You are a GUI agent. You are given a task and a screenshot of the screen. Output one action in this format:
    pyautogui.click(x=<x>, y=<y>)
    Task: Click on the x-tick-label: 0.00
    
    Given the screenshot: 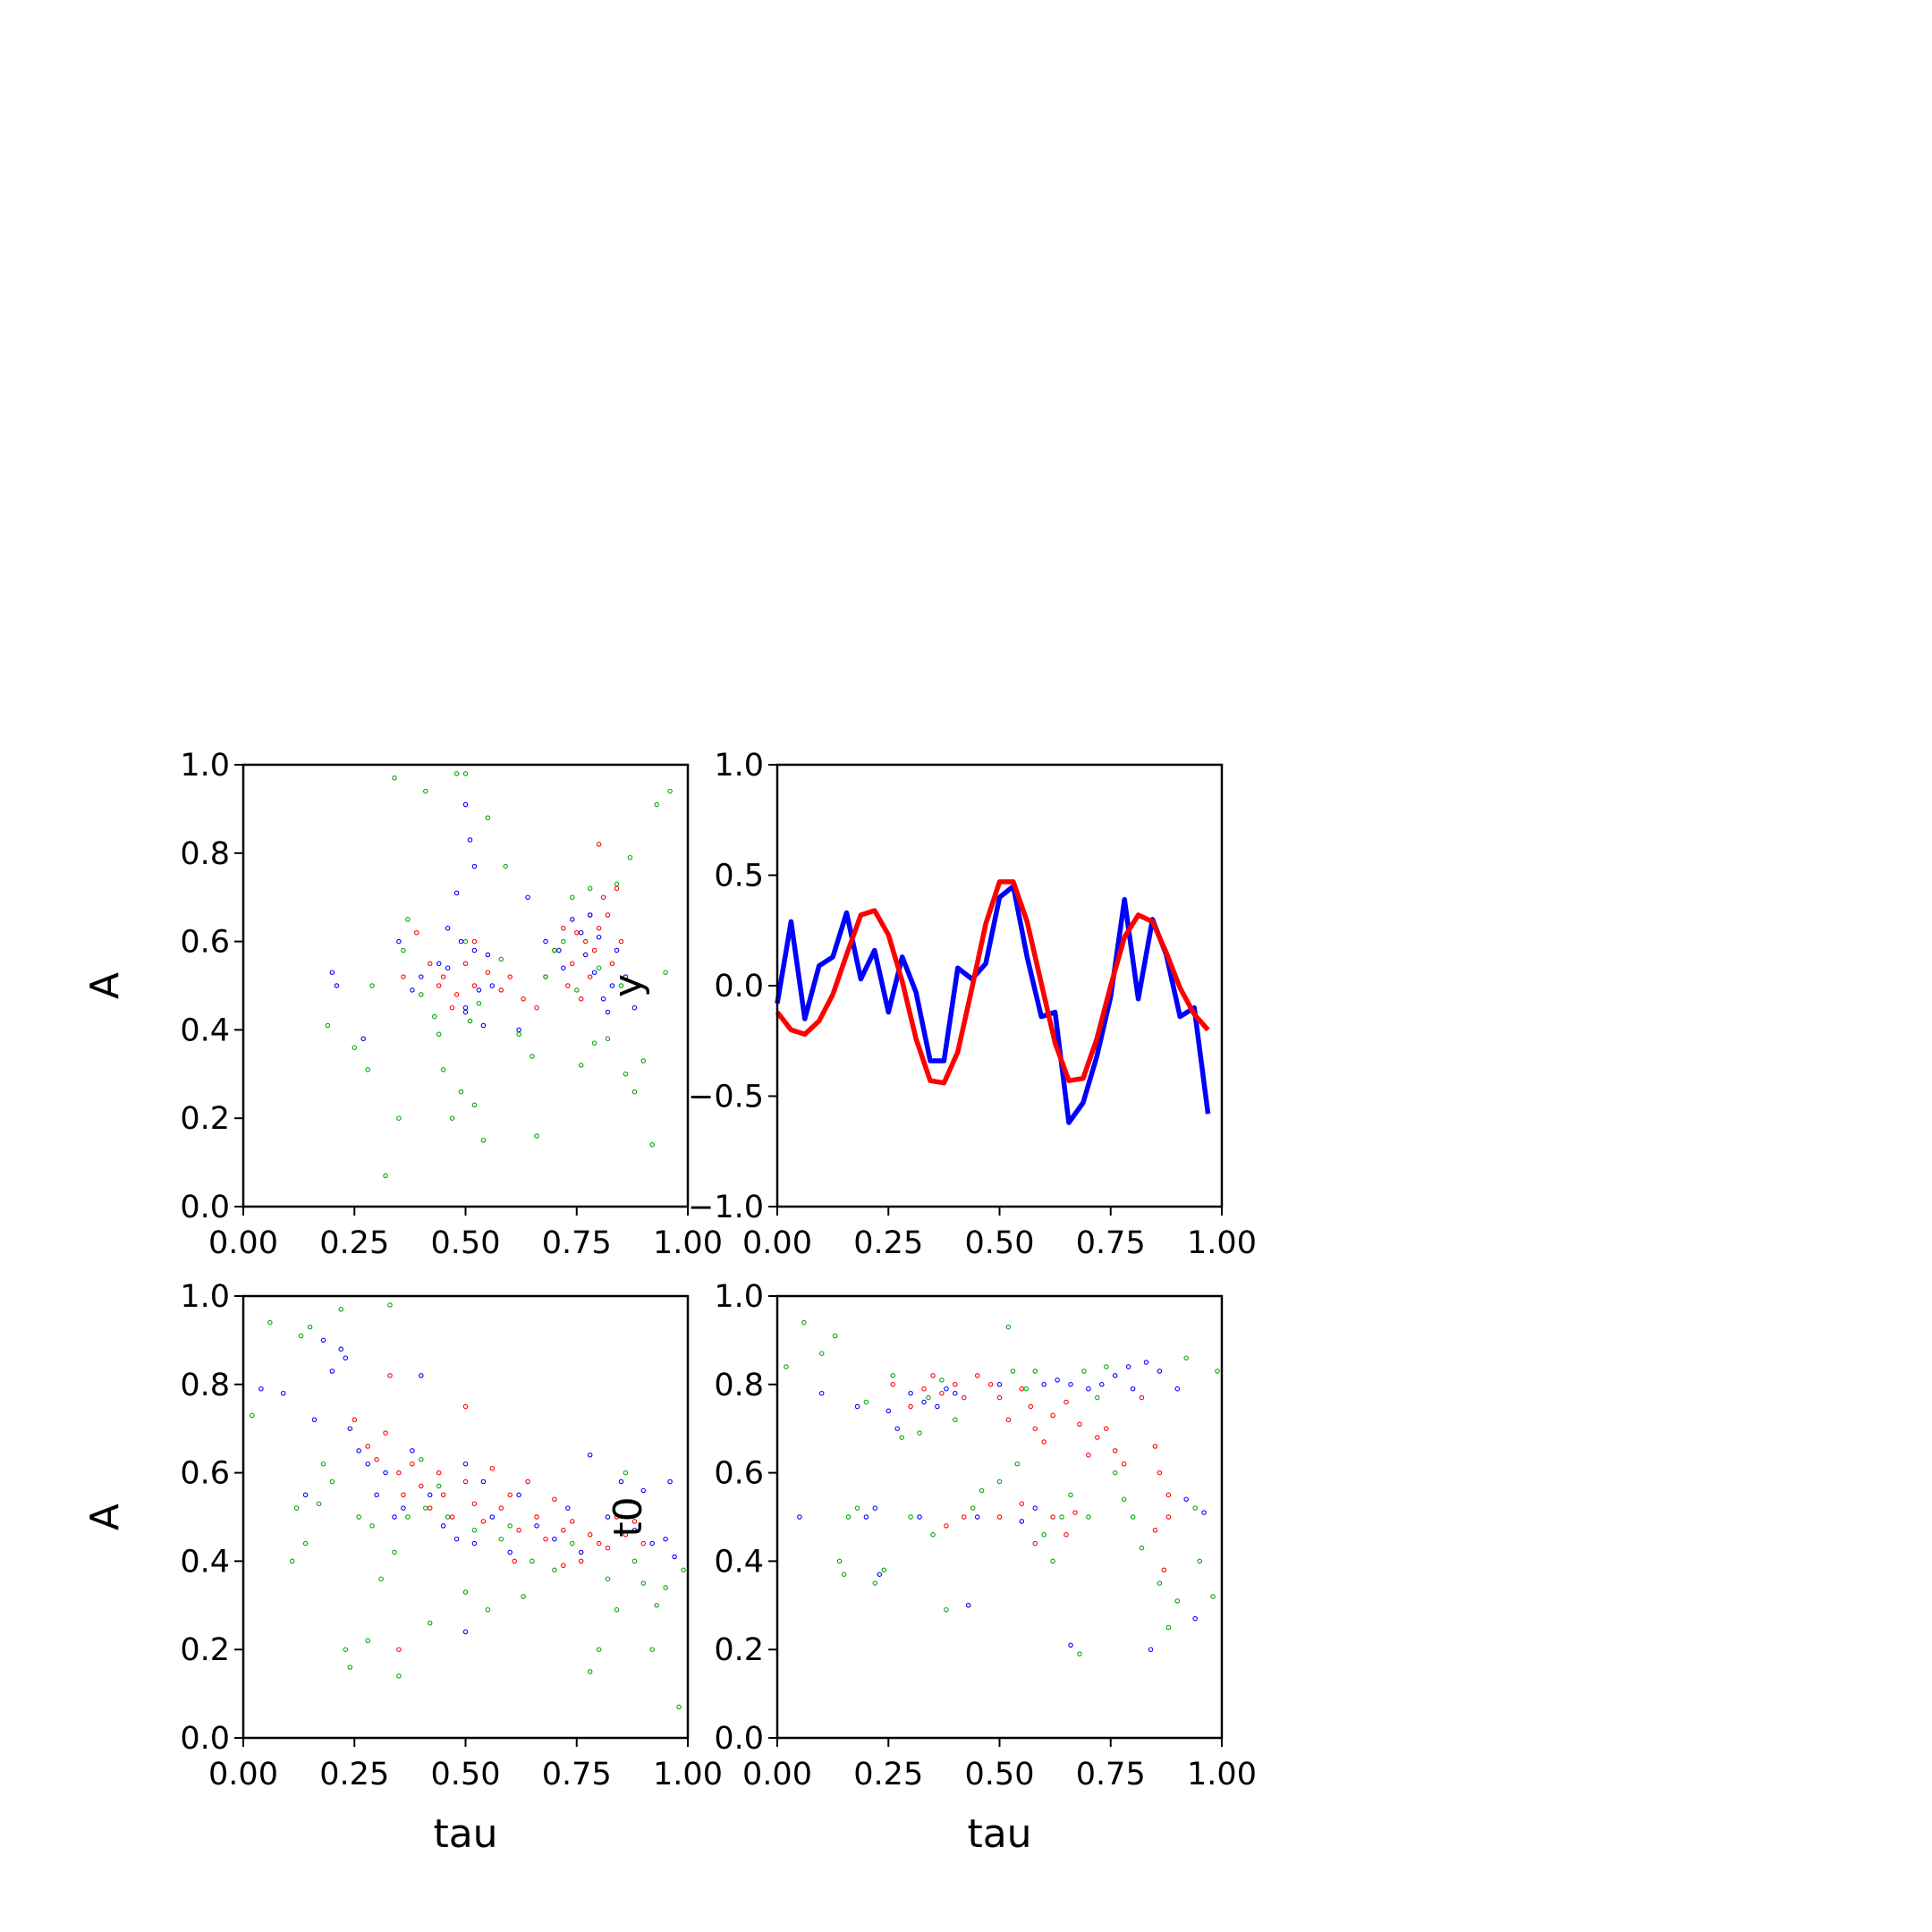 What is the action you would take?
    pyautogui.click(x=777, y=1774)
    